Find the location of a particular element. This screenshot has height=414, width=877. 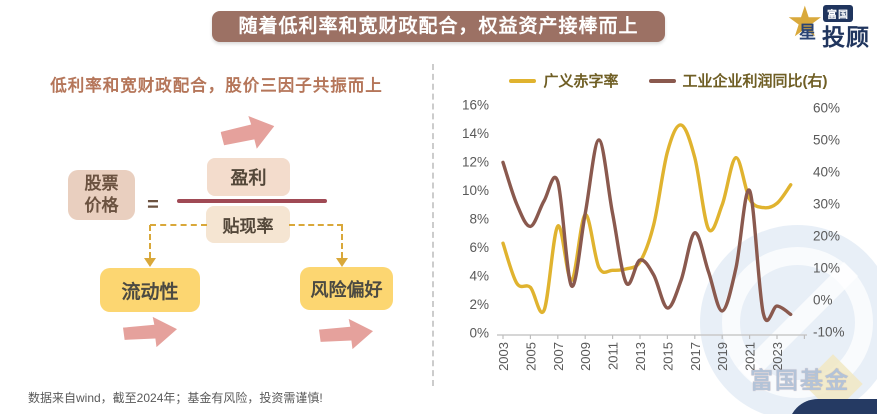

left-axis-tick-label: 2% is located at coordinates (479, 304).